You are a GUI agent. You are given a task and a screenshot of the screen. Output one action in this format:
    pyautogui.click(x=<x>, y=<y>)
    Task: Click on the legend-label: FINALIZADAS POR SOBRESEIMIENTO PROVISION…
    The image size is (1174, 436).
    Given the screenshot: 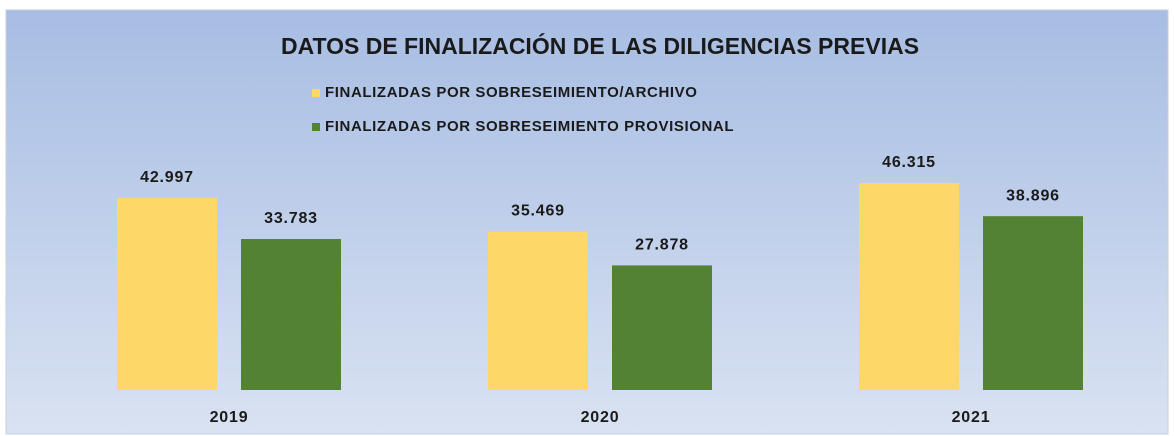 What is the action you would take?
    pyautogui.click(x=529, y=126)
    